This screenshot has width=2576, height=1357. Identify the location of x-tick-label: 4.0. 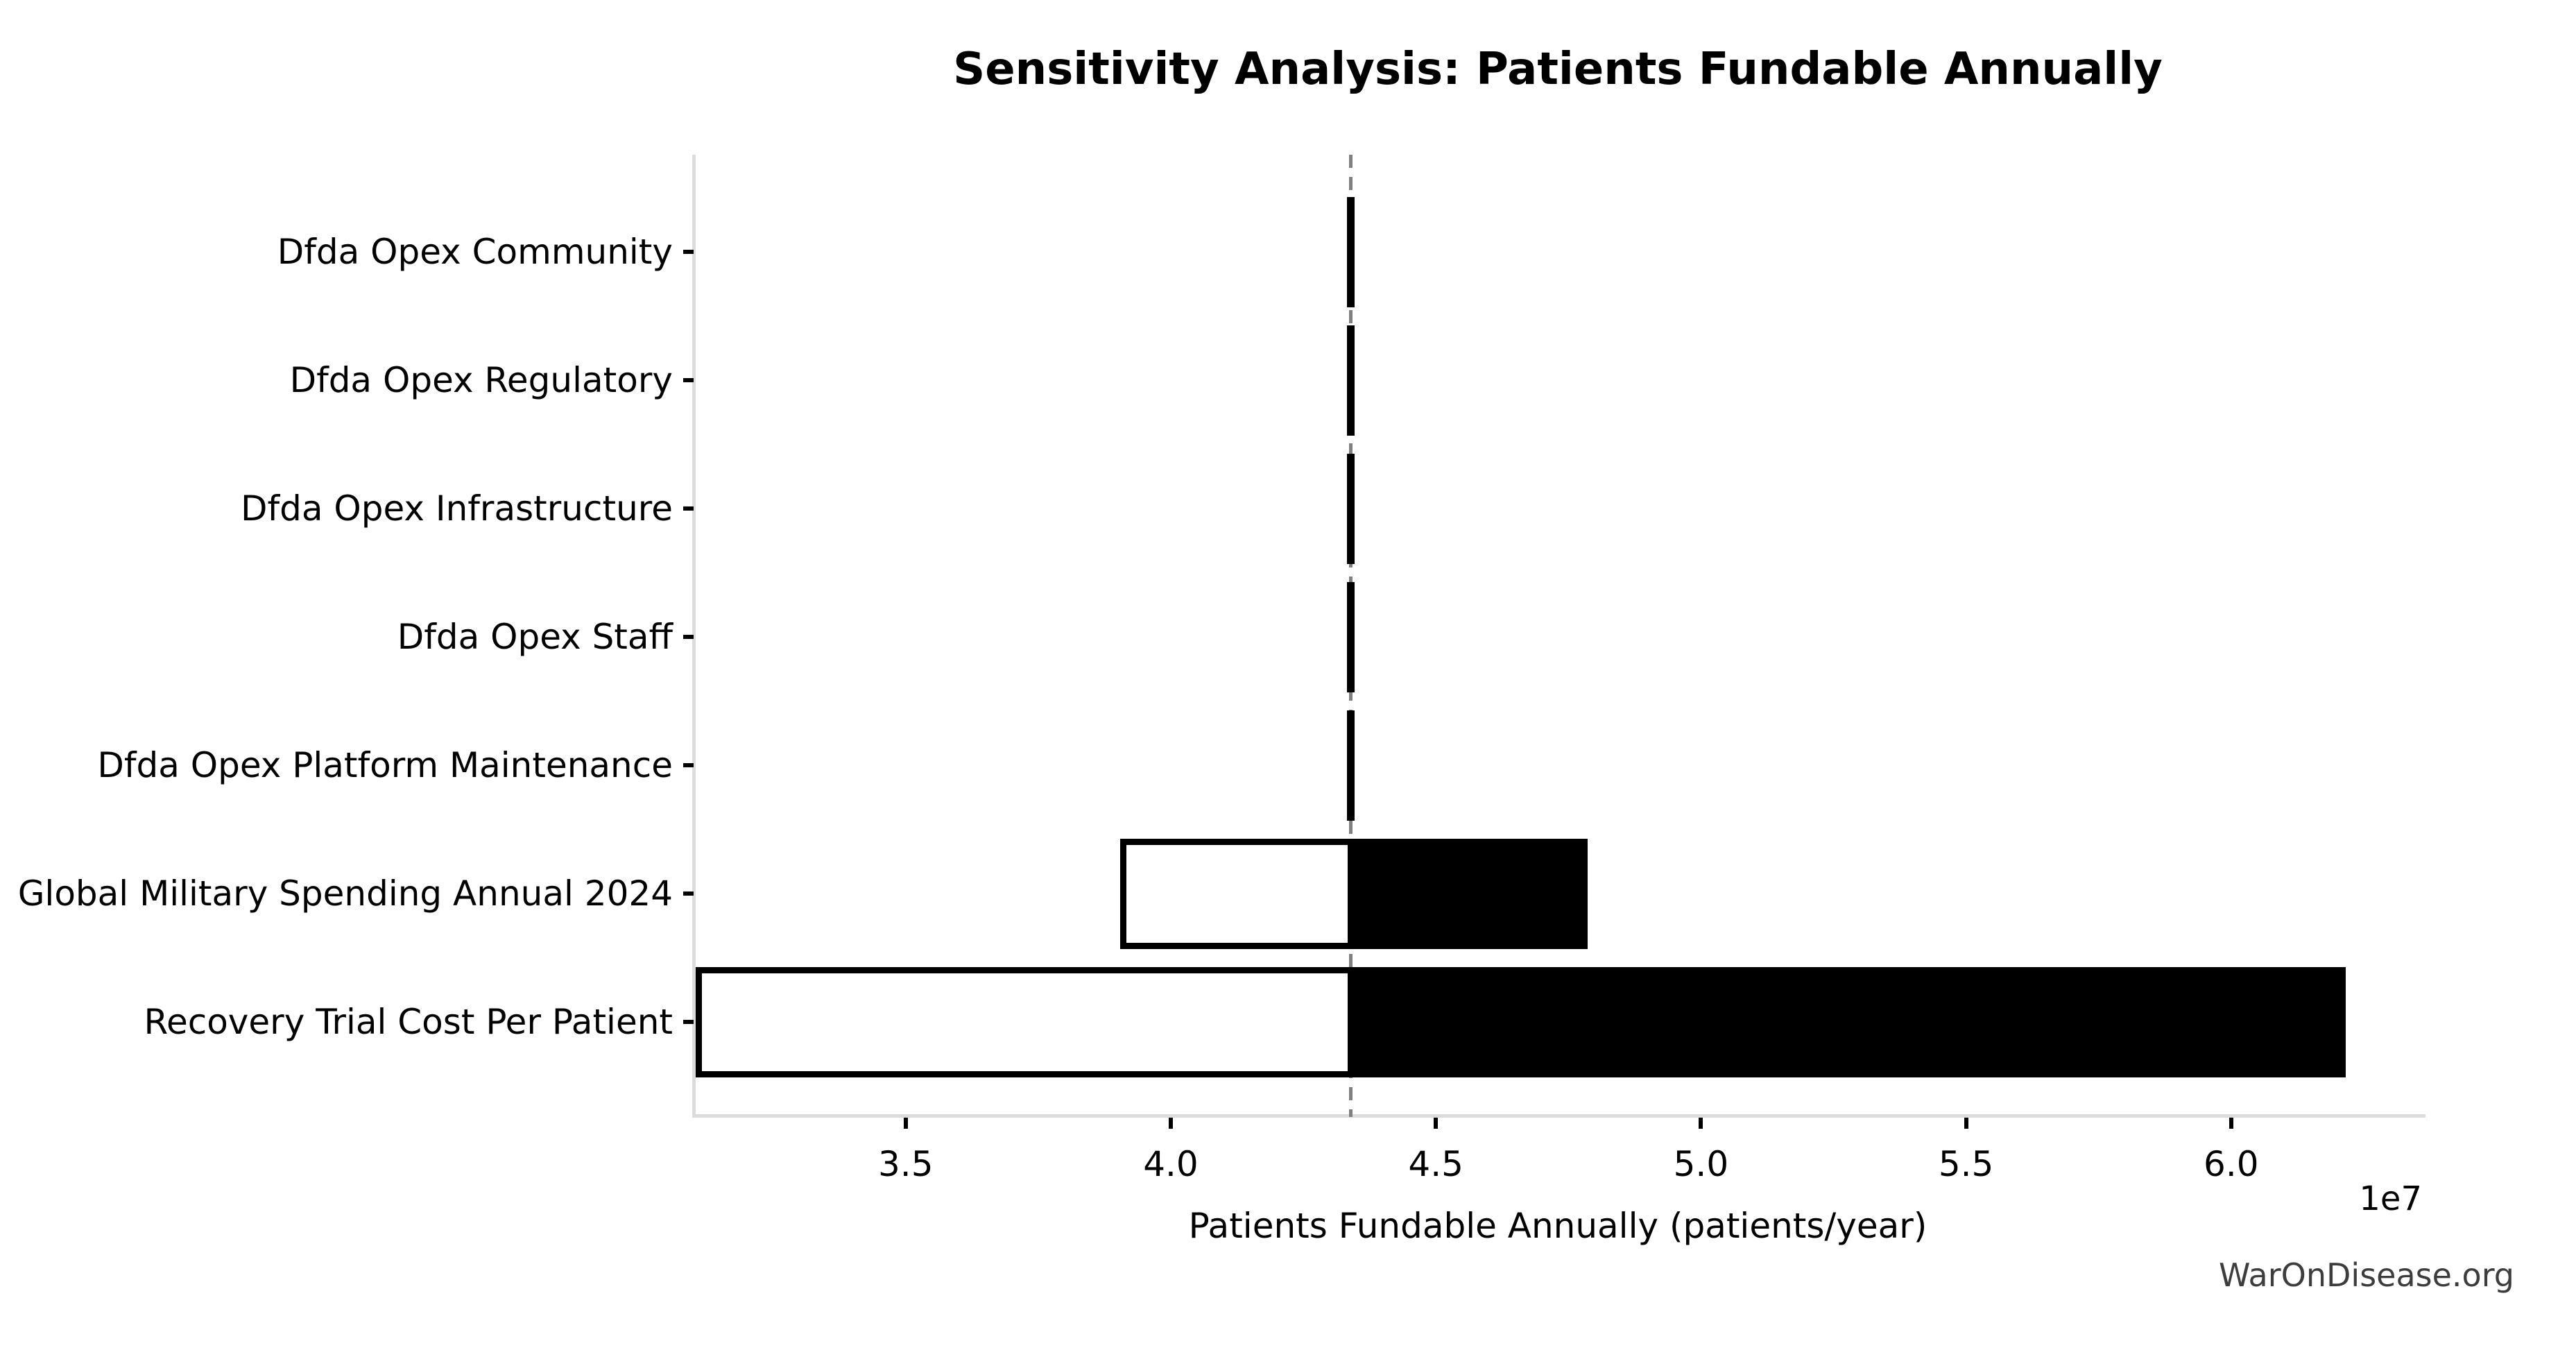
(1171, 1164).